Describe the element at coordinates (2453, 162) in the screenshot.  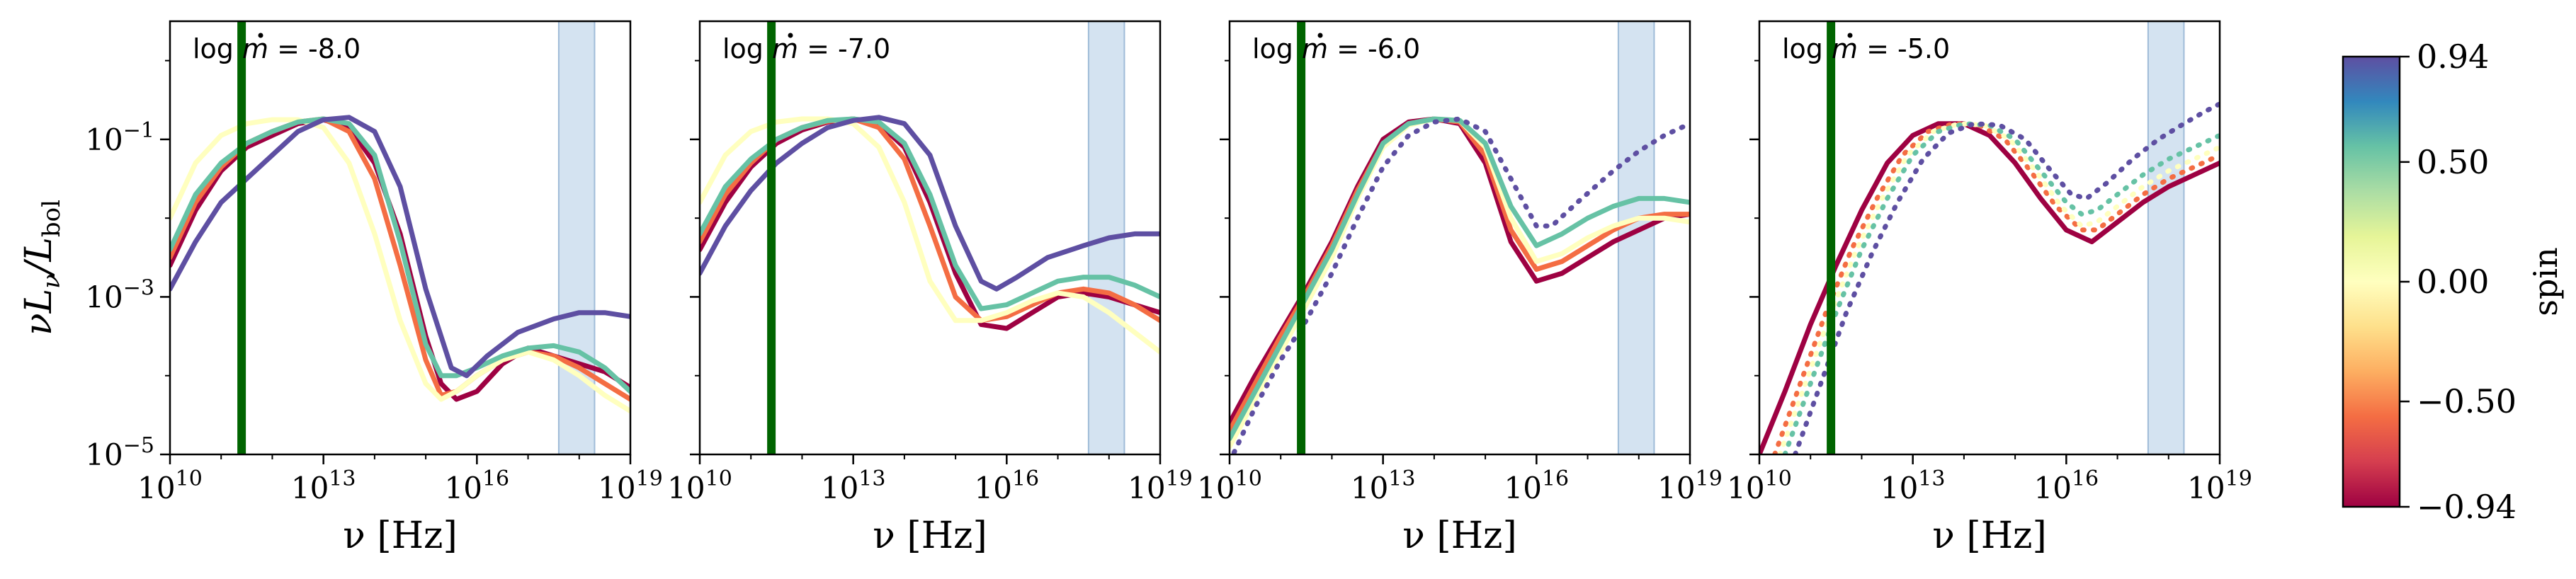
I see `colorbar-tick-label: 0.50` at that location.